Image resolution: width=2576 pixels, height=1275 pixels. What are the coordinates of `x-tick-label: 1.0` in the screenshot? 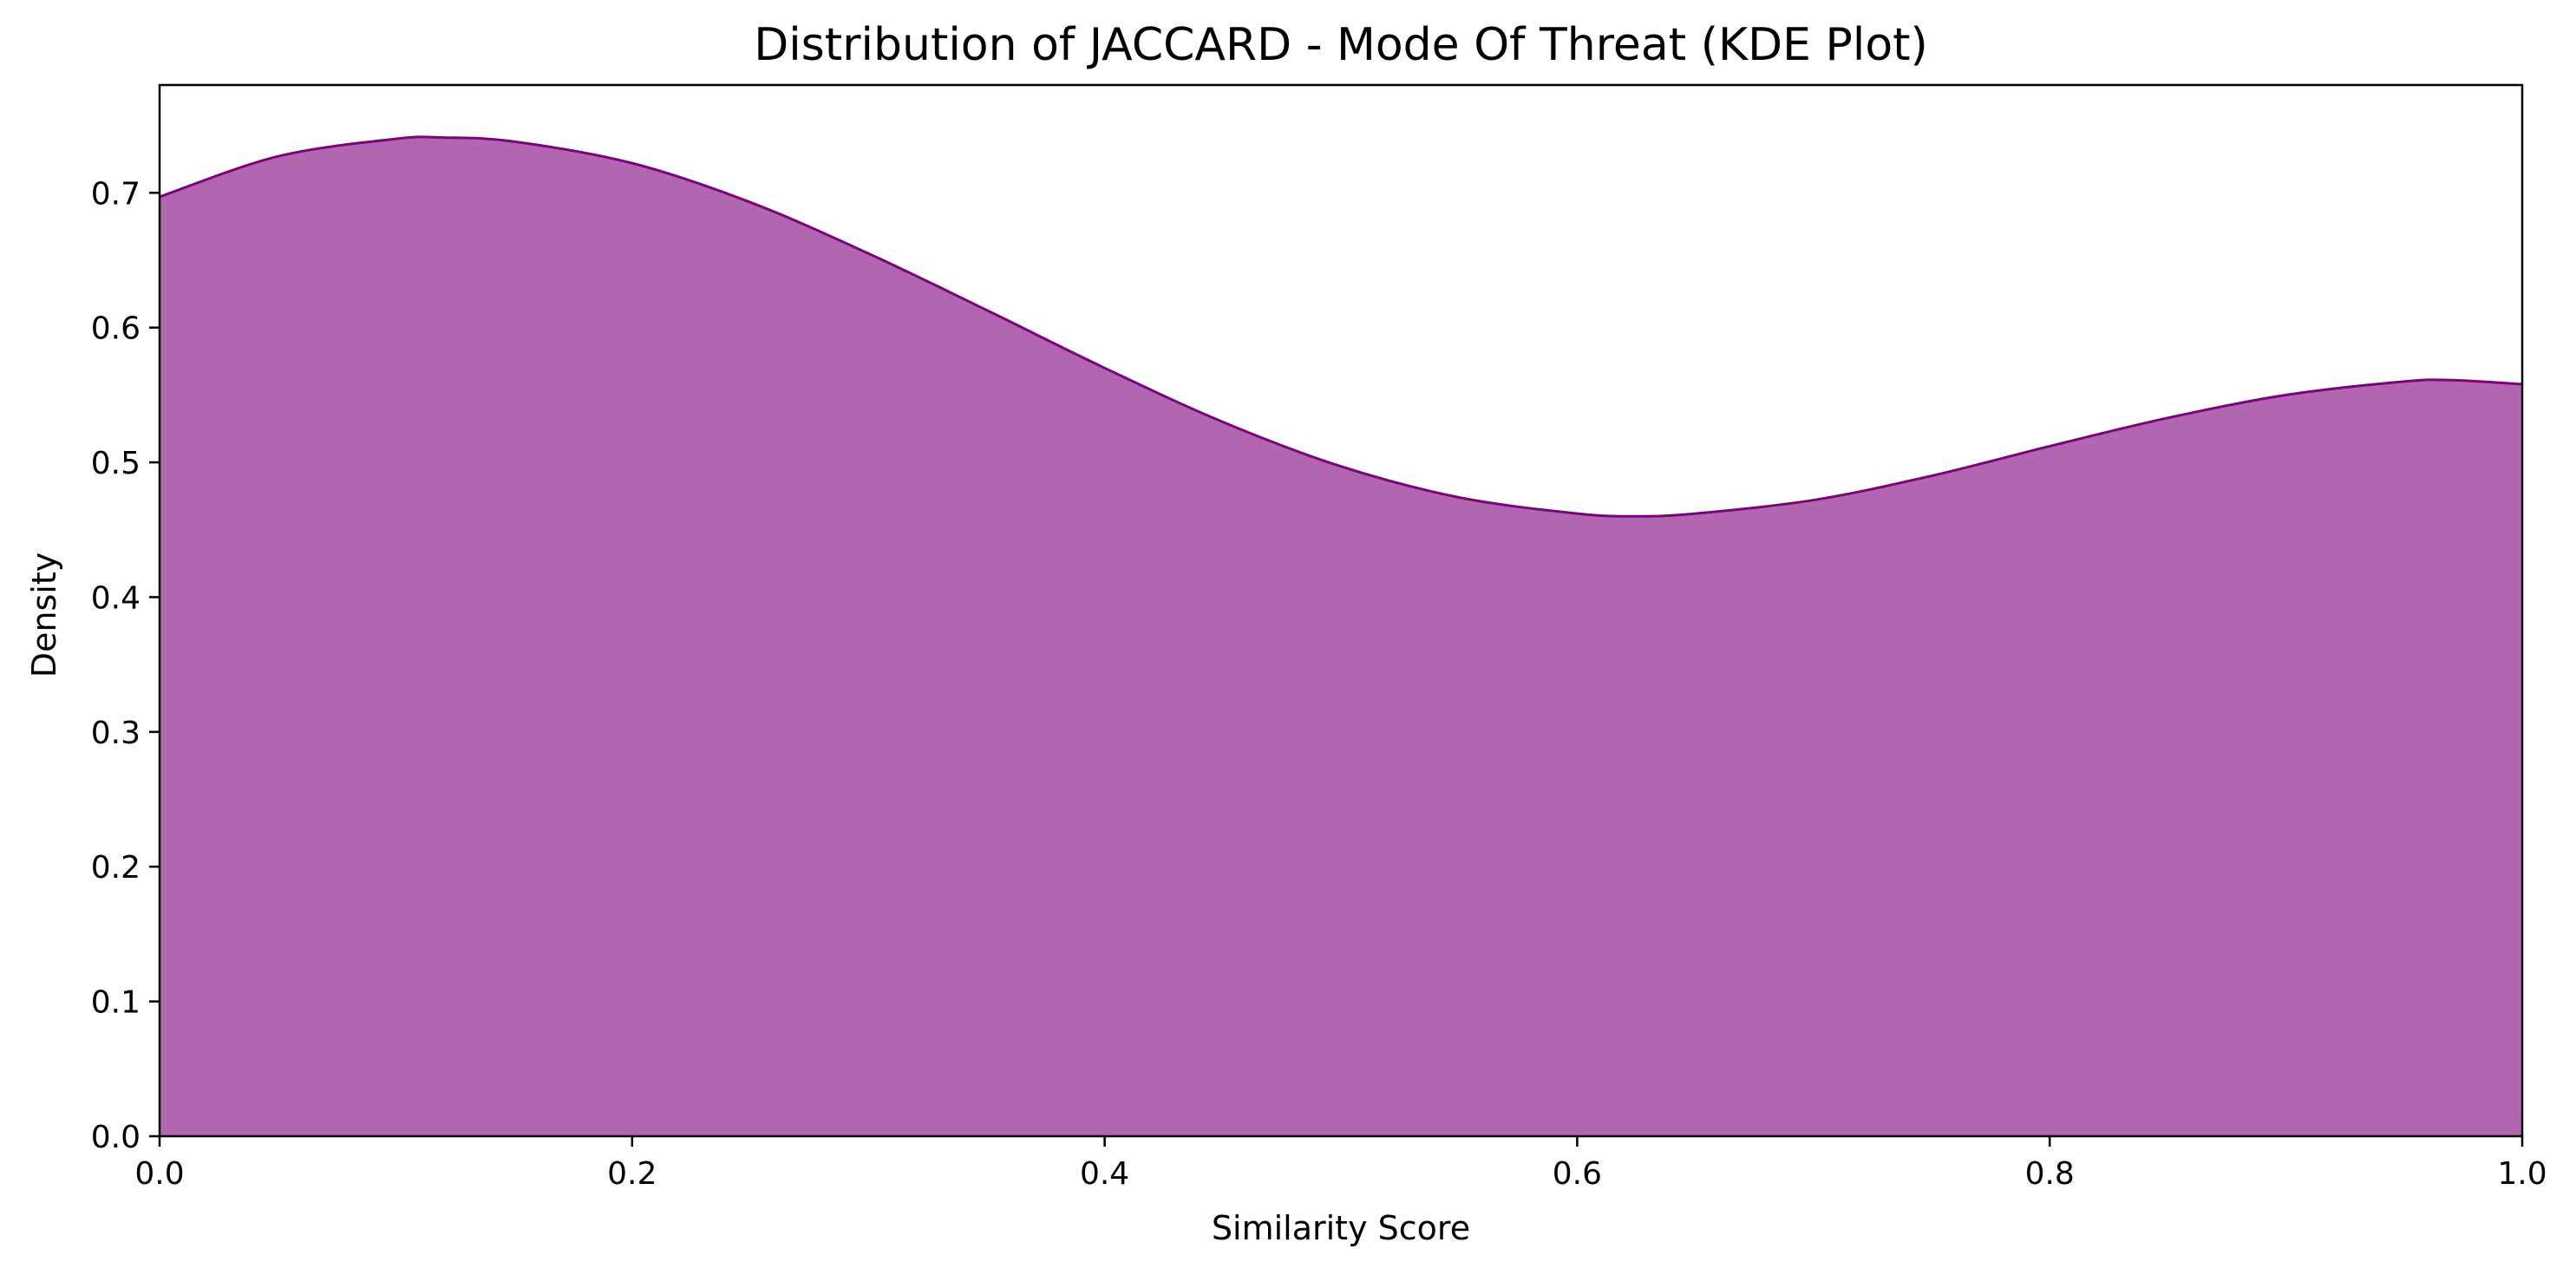 It's located at (2522, 1174).